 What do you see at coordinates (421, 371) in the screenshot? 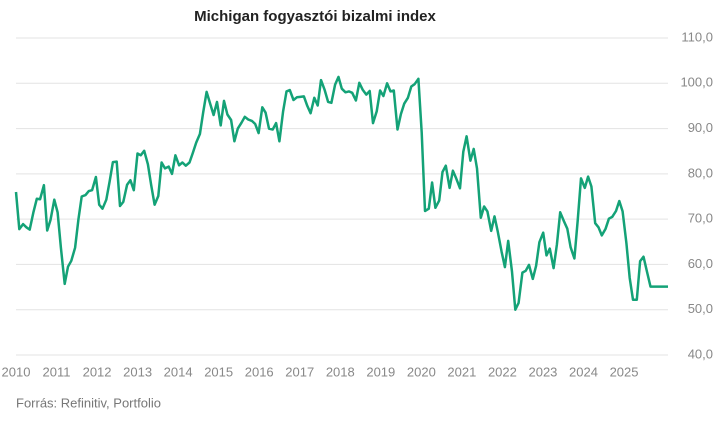
I see `x-tick-label: 2020` at bounding box center [421, 371].